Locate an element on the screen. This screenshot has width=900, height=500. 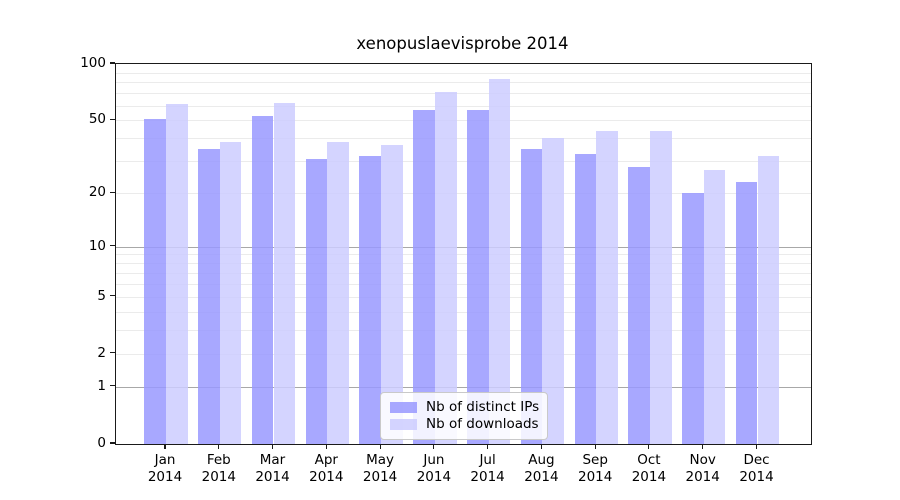
y-tick-label: 20 is located at coordinates (97, 192).